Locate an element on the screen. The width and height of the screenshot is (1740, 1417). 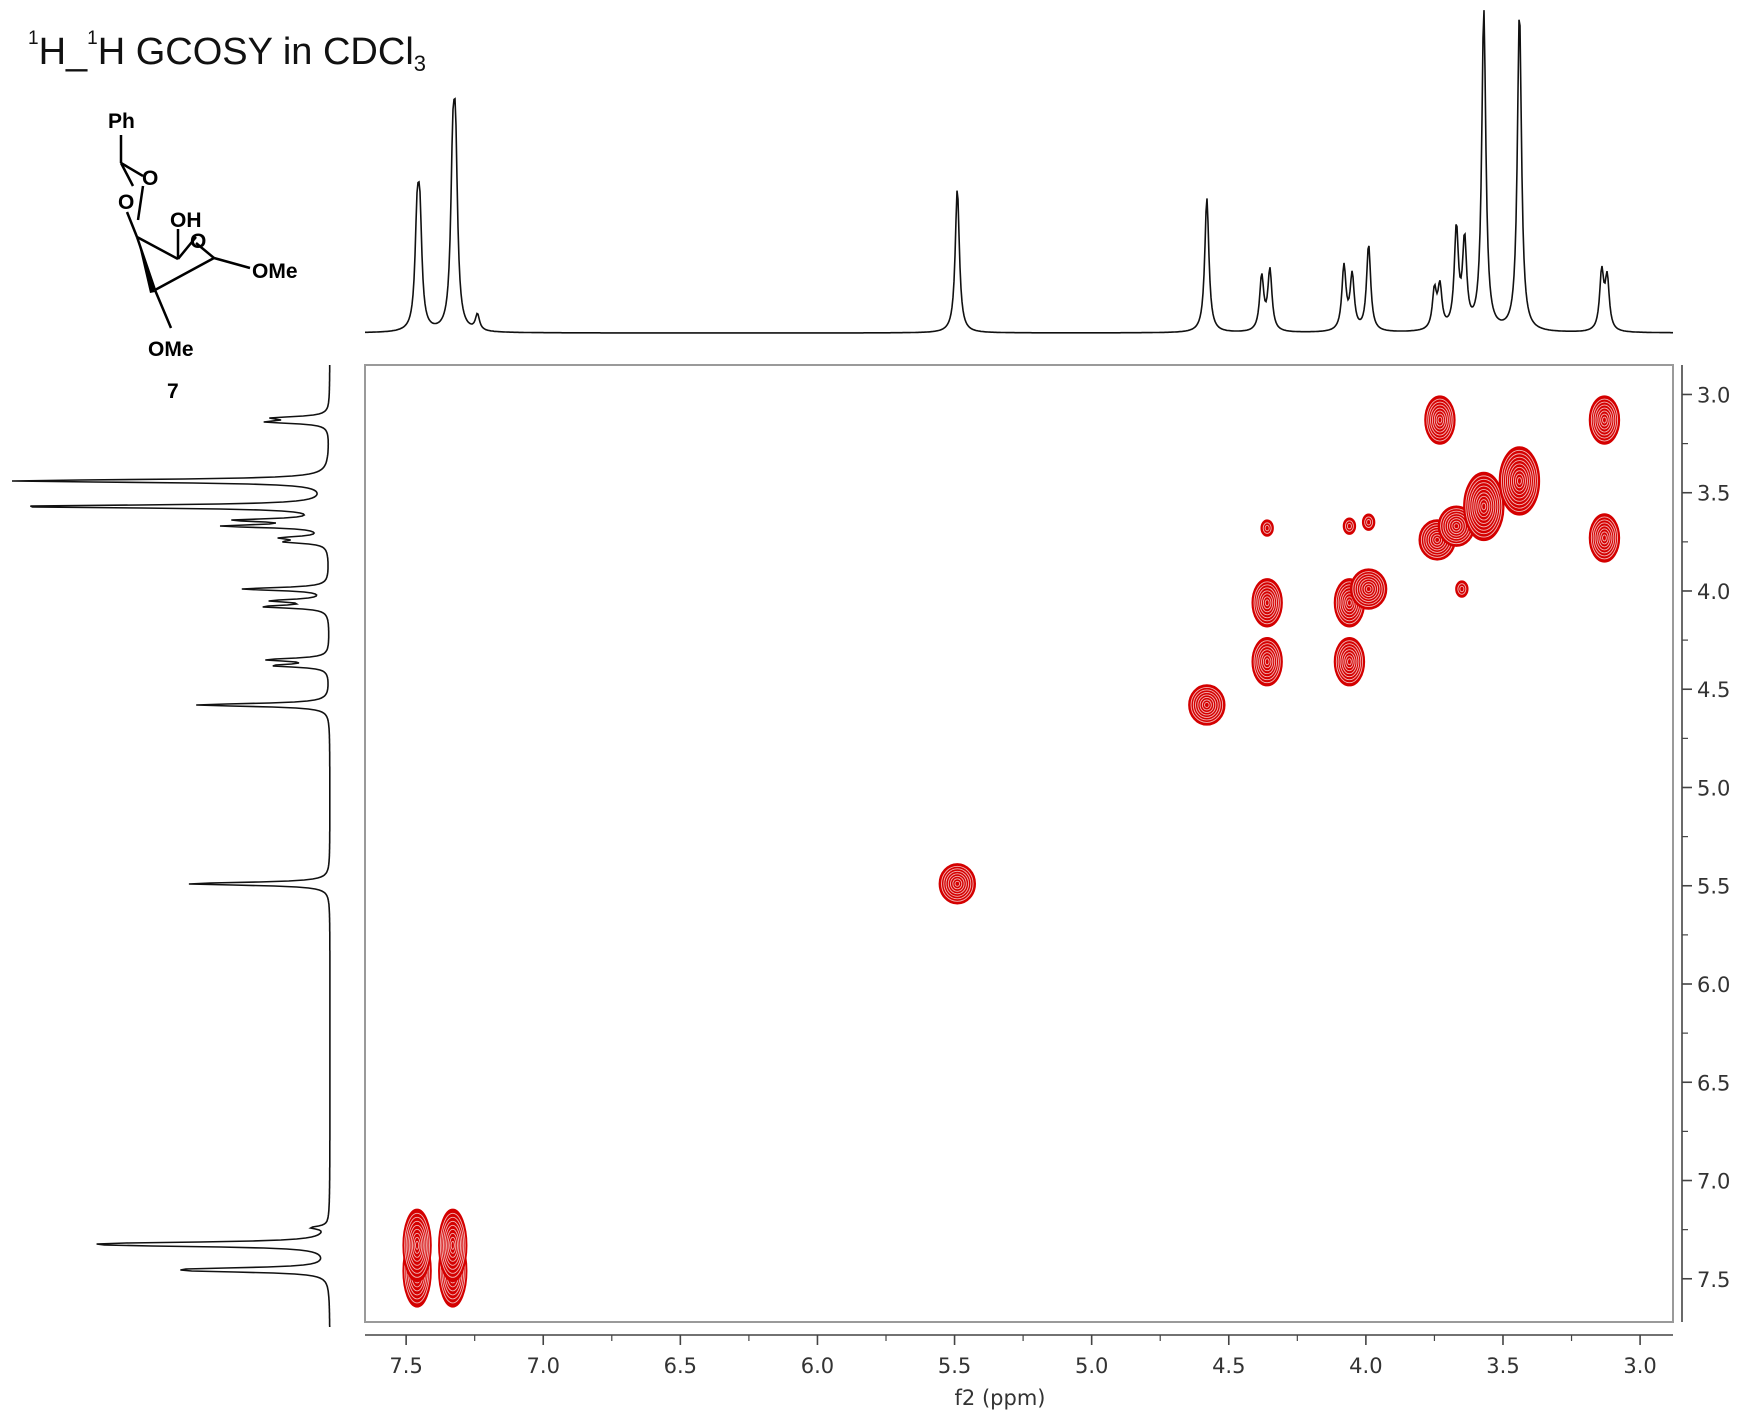
y-axis: 3.0 3.5 4.0 4.5 5.0 5.5 6.0 6.5 7.0 7.5 is located at coordinates (1705, 843).